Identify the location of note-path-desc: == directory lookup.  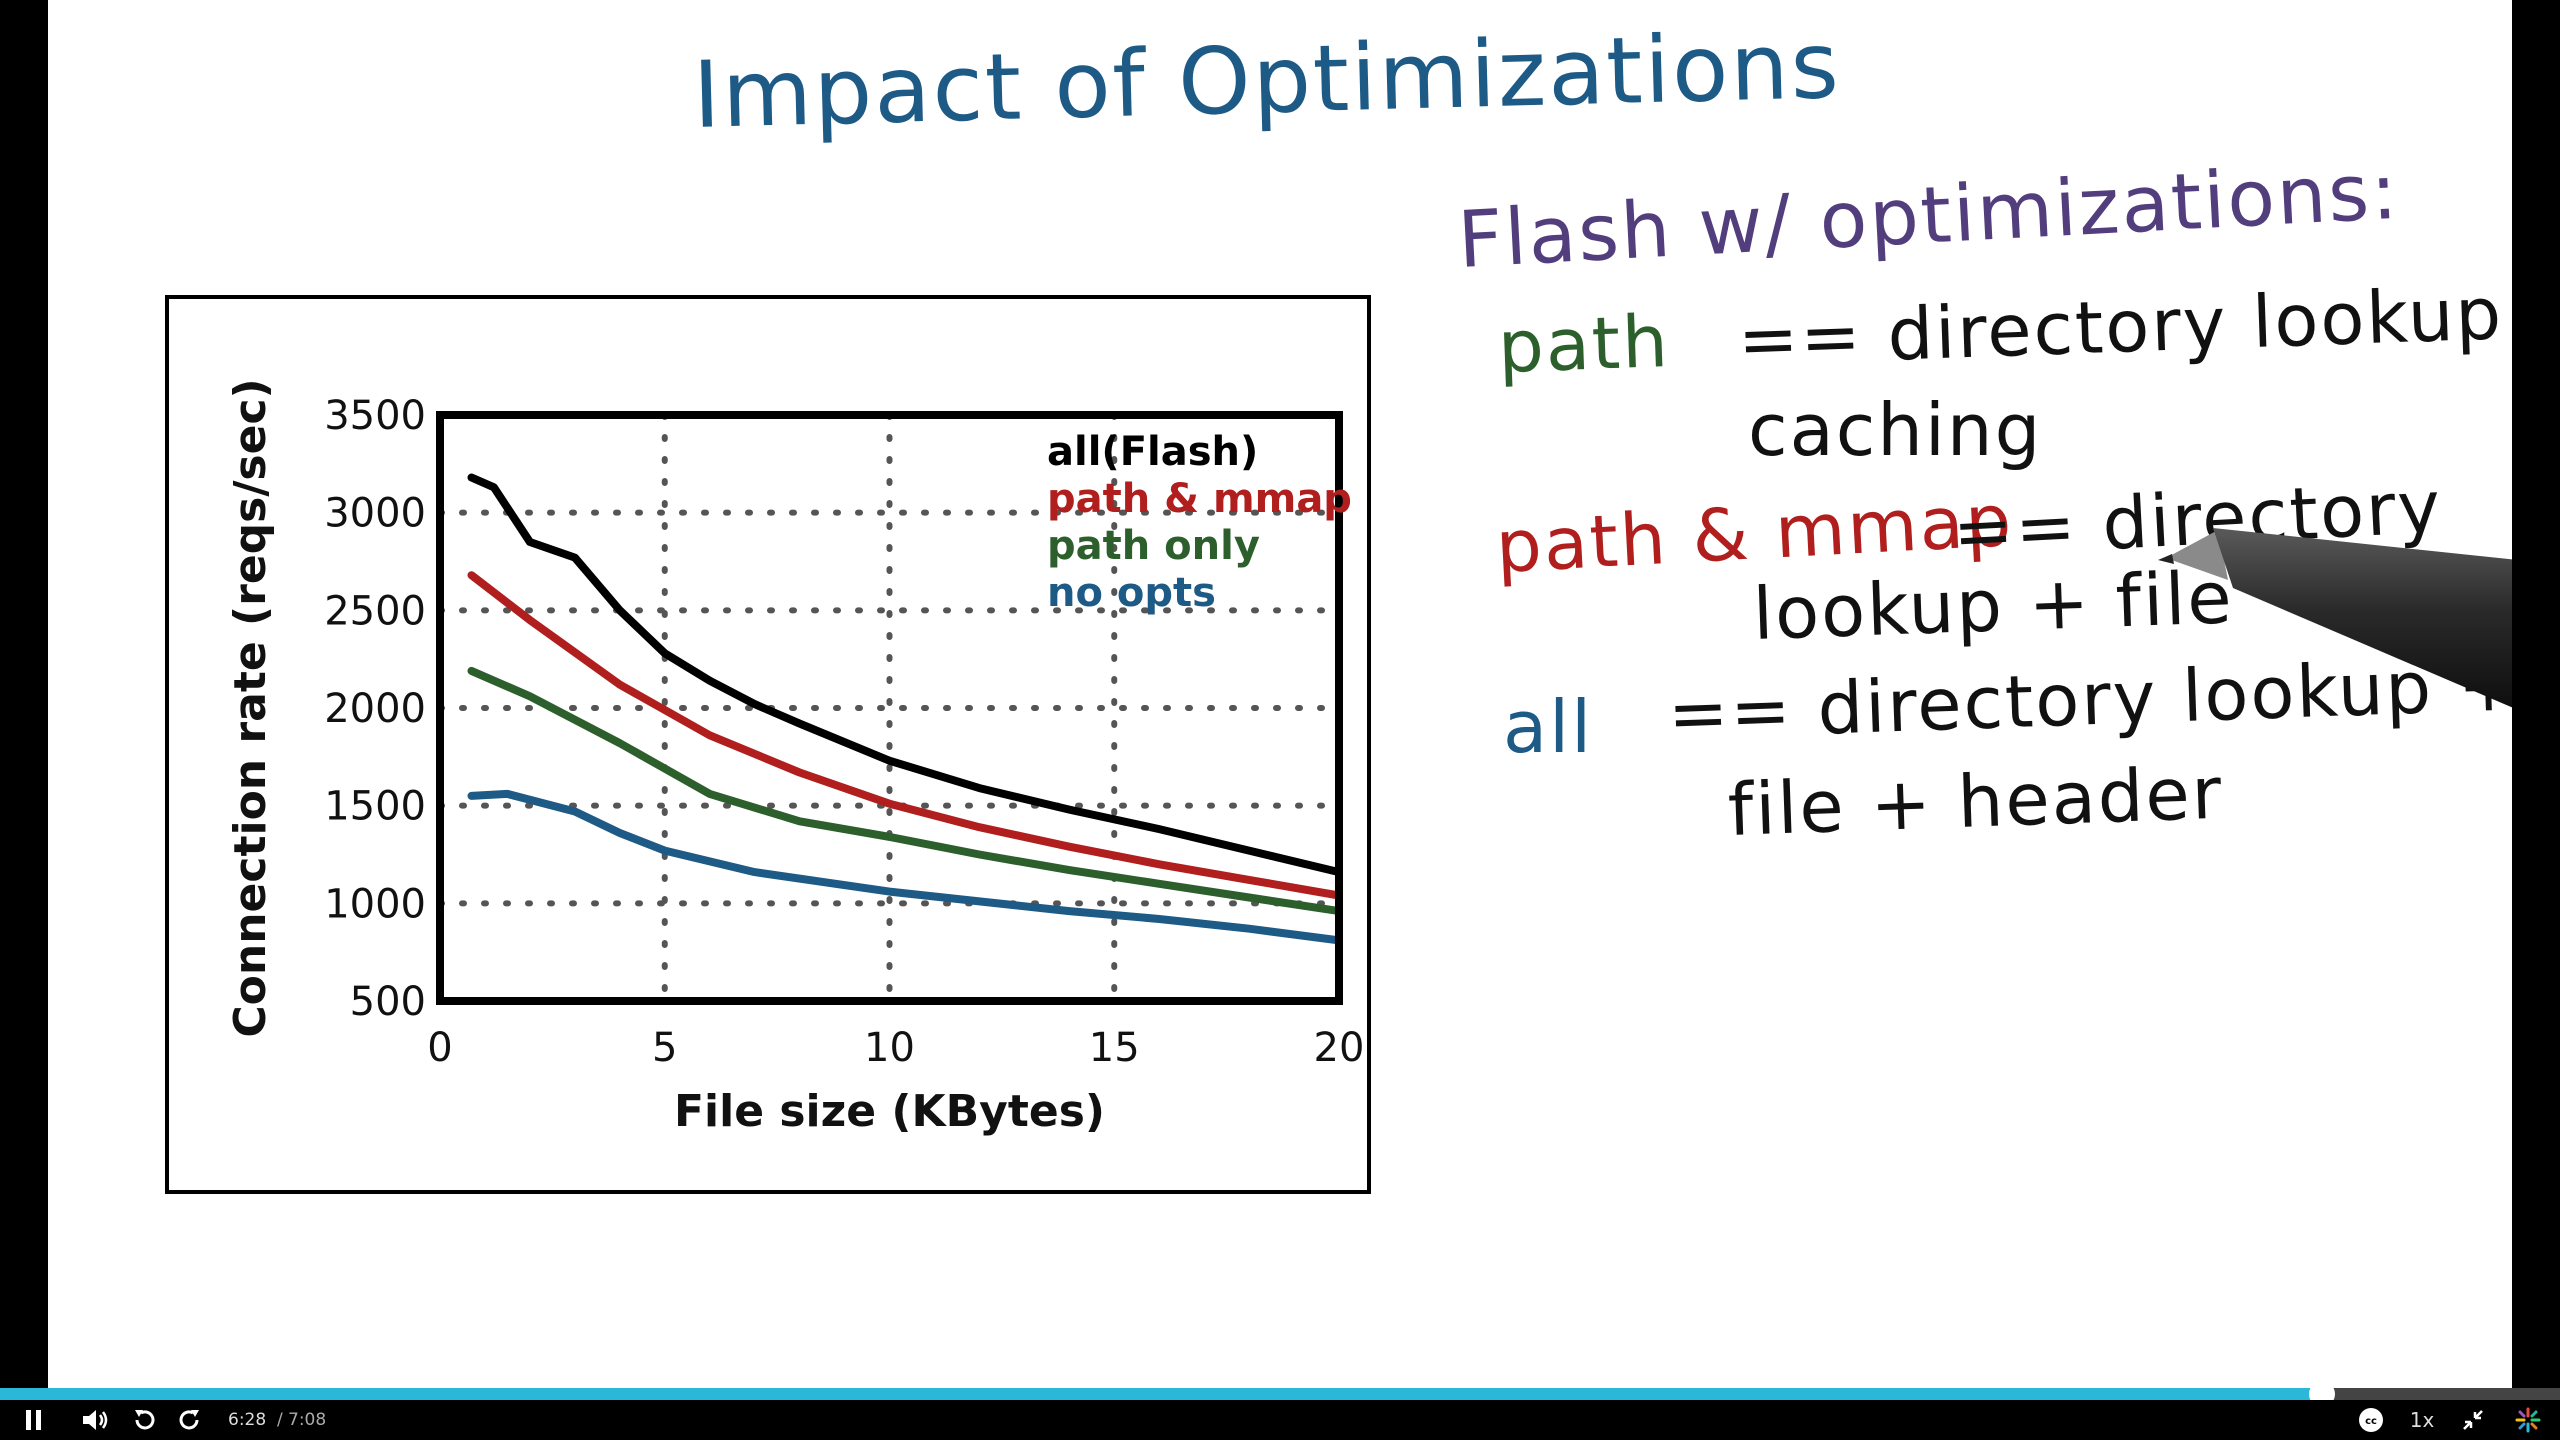
(2120, 326).